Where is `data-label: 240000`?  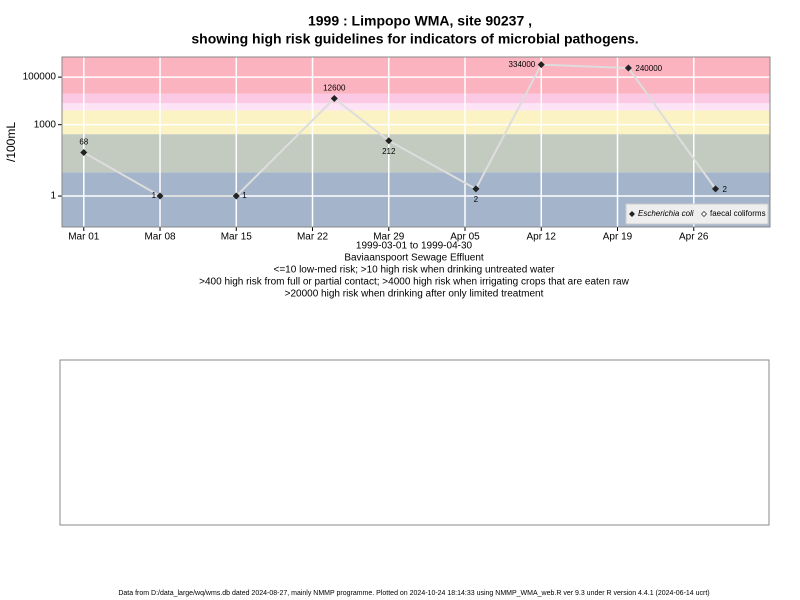 data-label: 240000 is located at coordinates (648, 68).